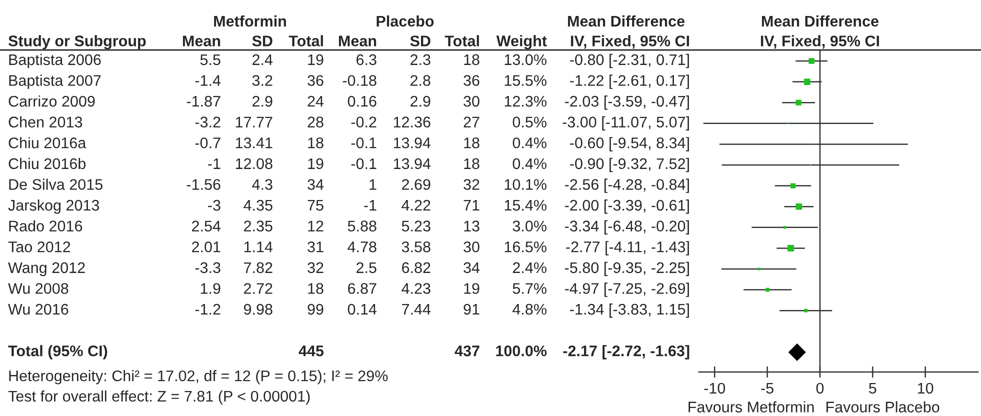 This screenshot has width=981, height=416. What do you see at coordinates (872, 388) in the screenshot?
I see `x-tick-label: 5` at bounding box center [872, 388].